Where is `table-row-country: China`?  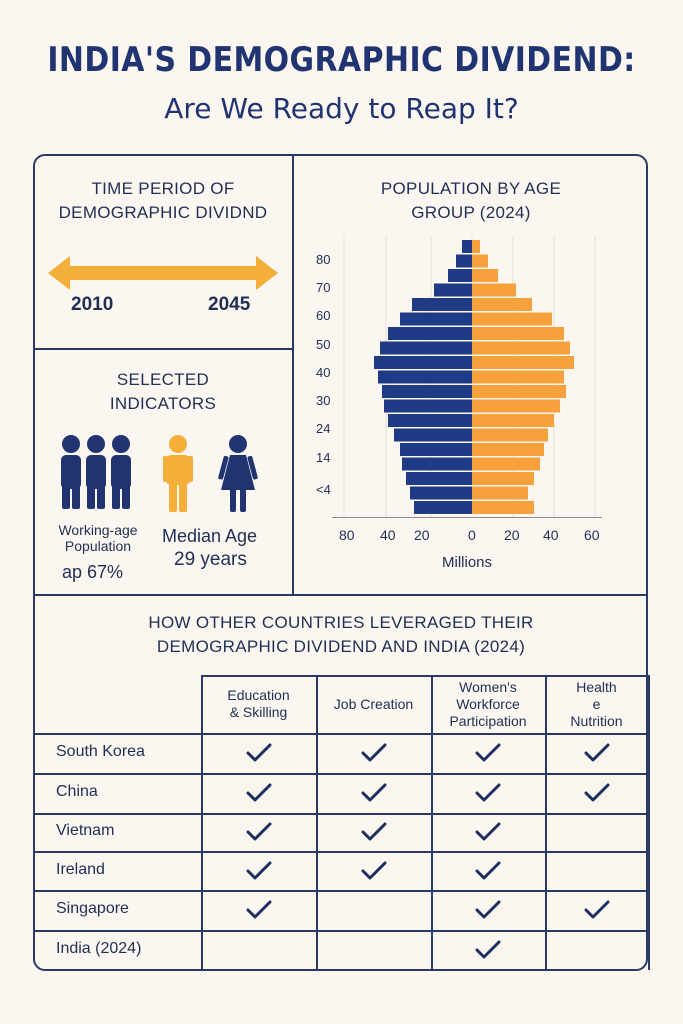
table-row-country: China is located at coordinates (77, 791).